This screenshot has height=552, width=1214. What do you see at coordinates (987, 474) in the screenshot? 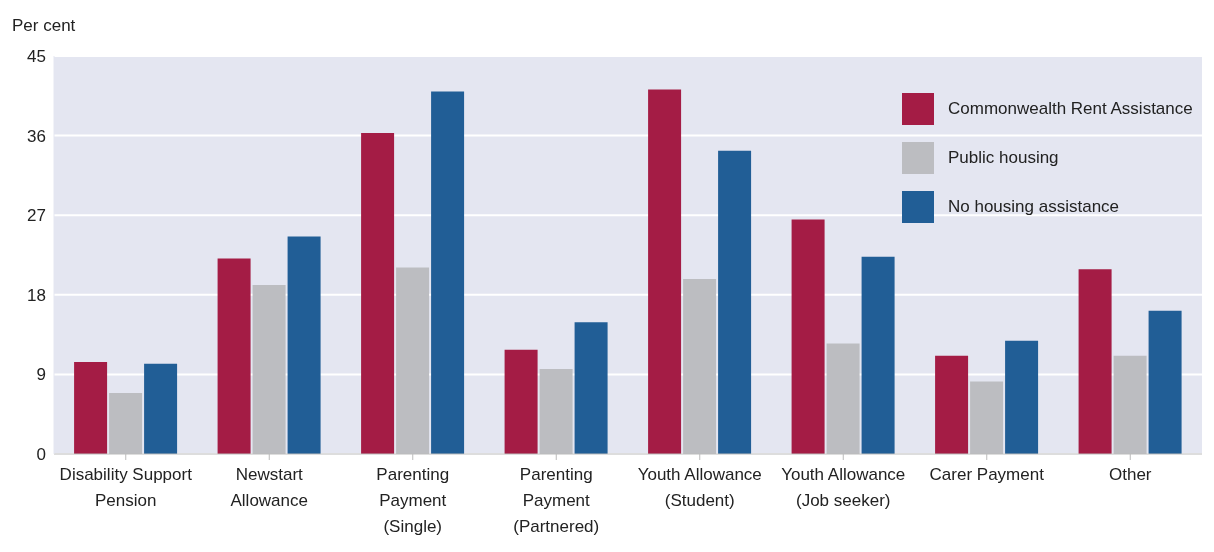
I see `x-tick-label: Carer Payment` at bounding box center [987, 474].